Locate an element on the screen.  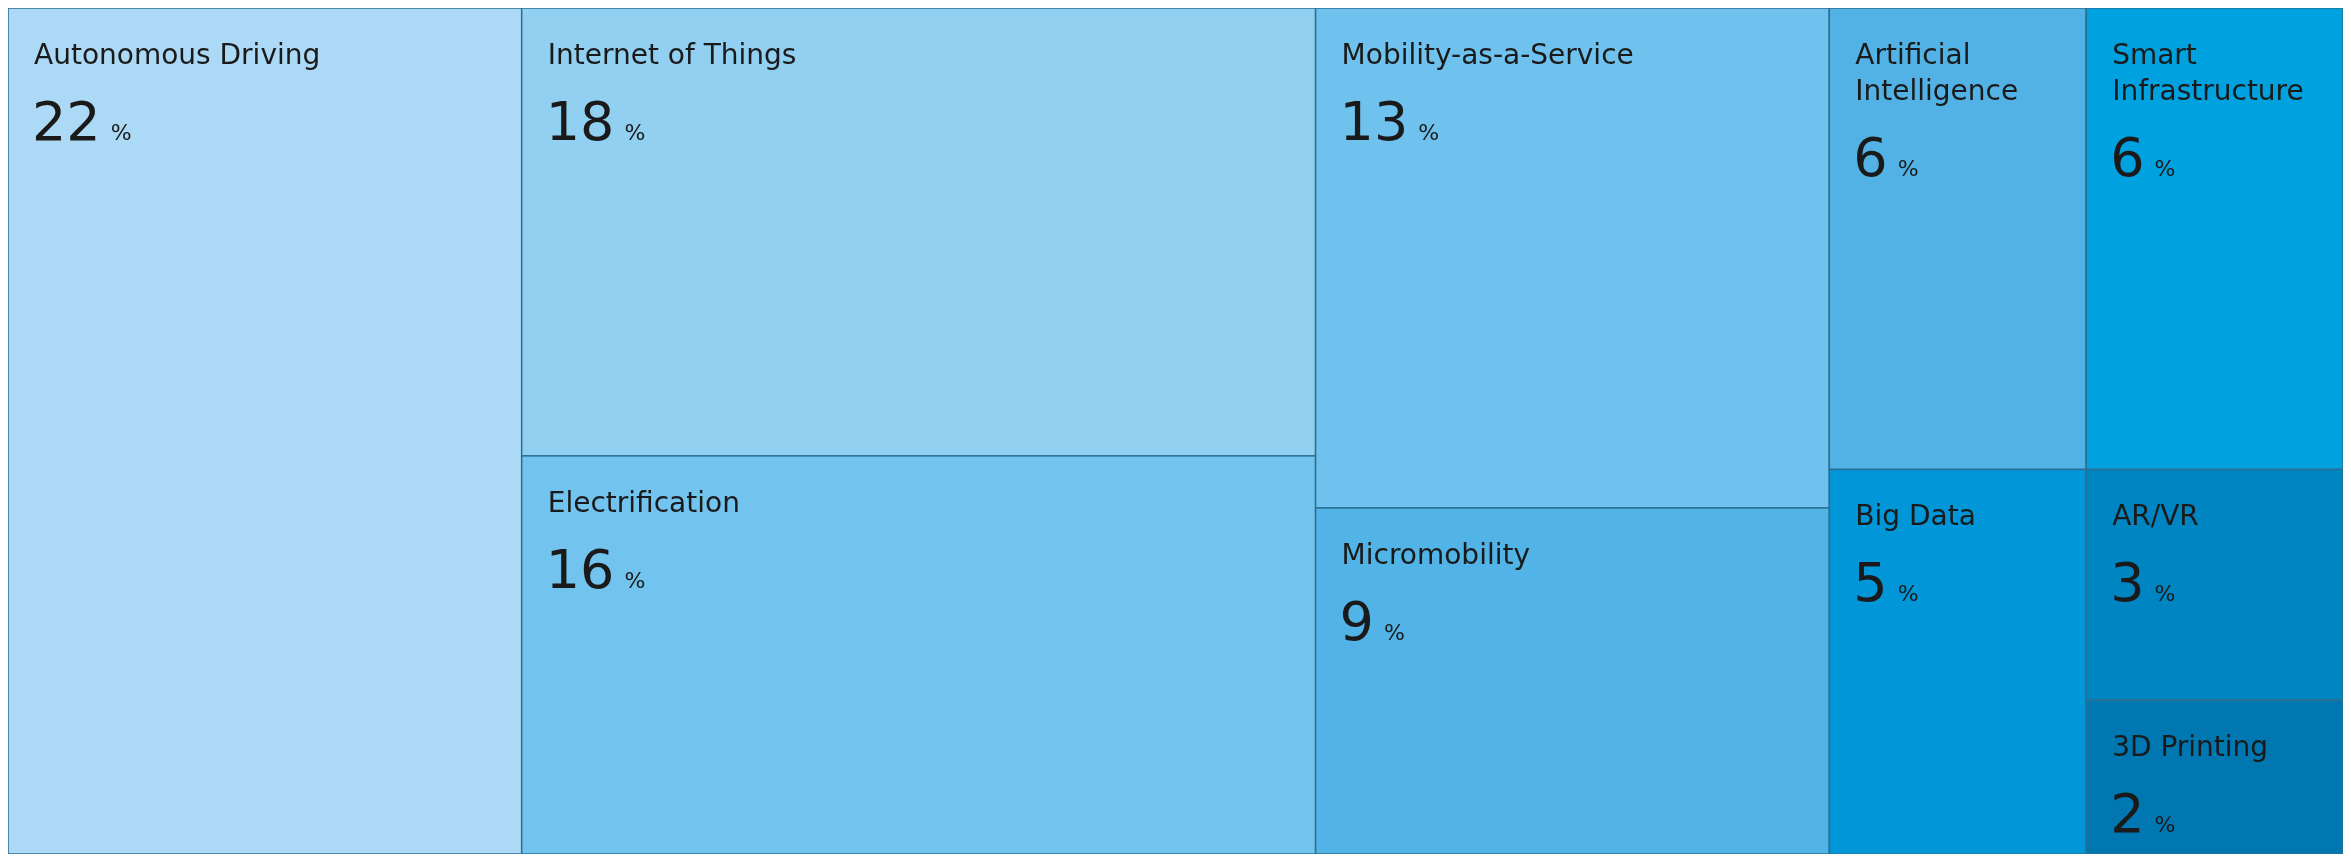
data-label: 5 % is located at coordinates (1886, 583).